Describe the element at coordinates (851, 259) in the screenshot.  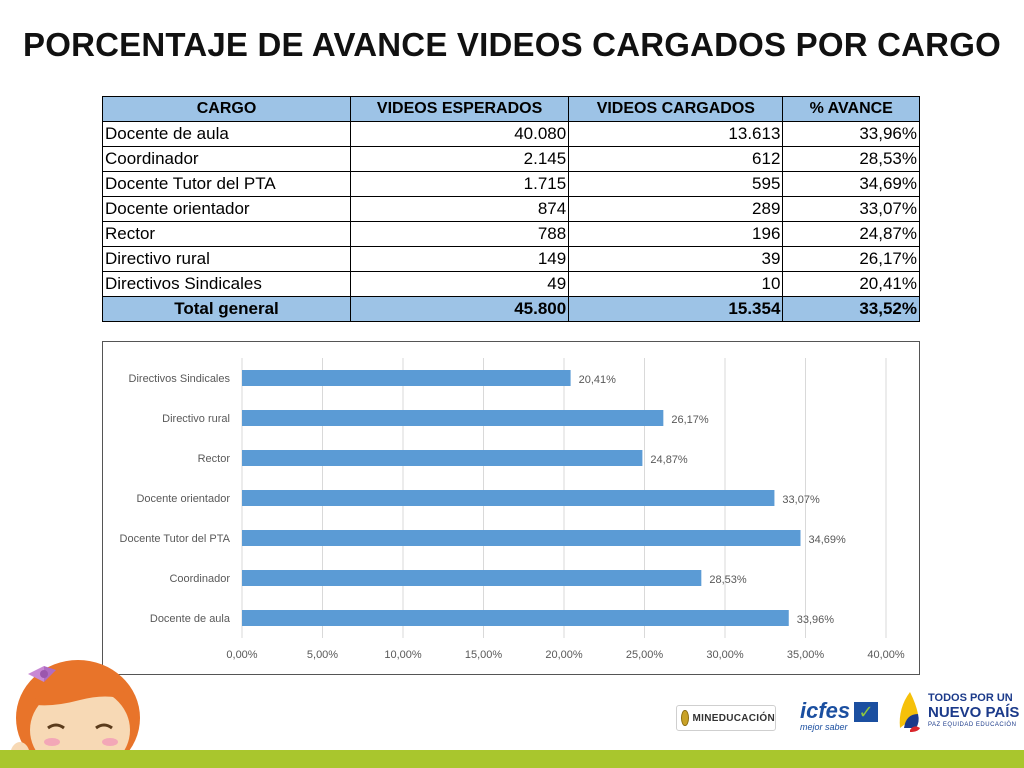
I see `cell-avance: 26,17%` at that location.